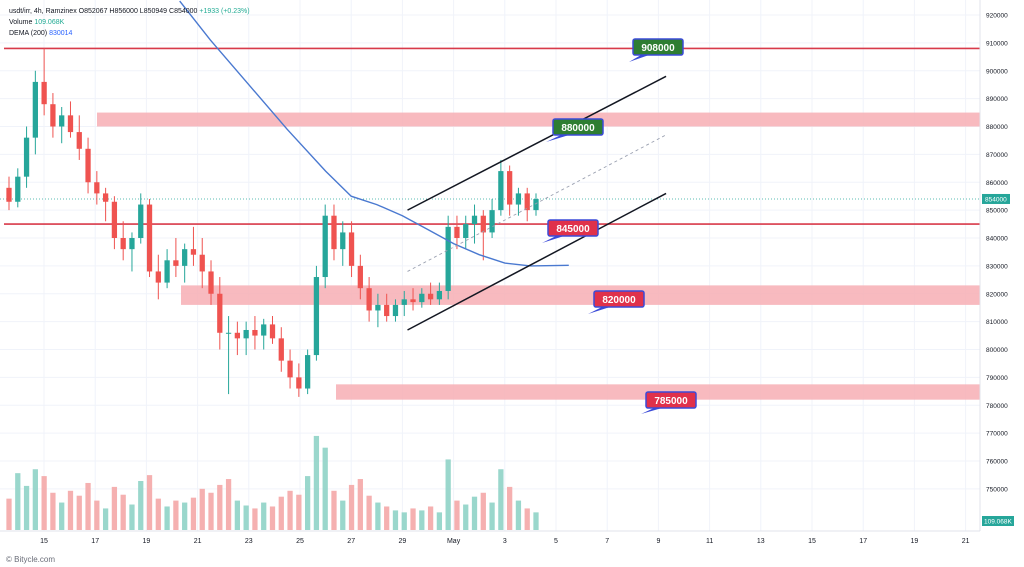  I want to click on time-tick-label: May, so click(454, 541).